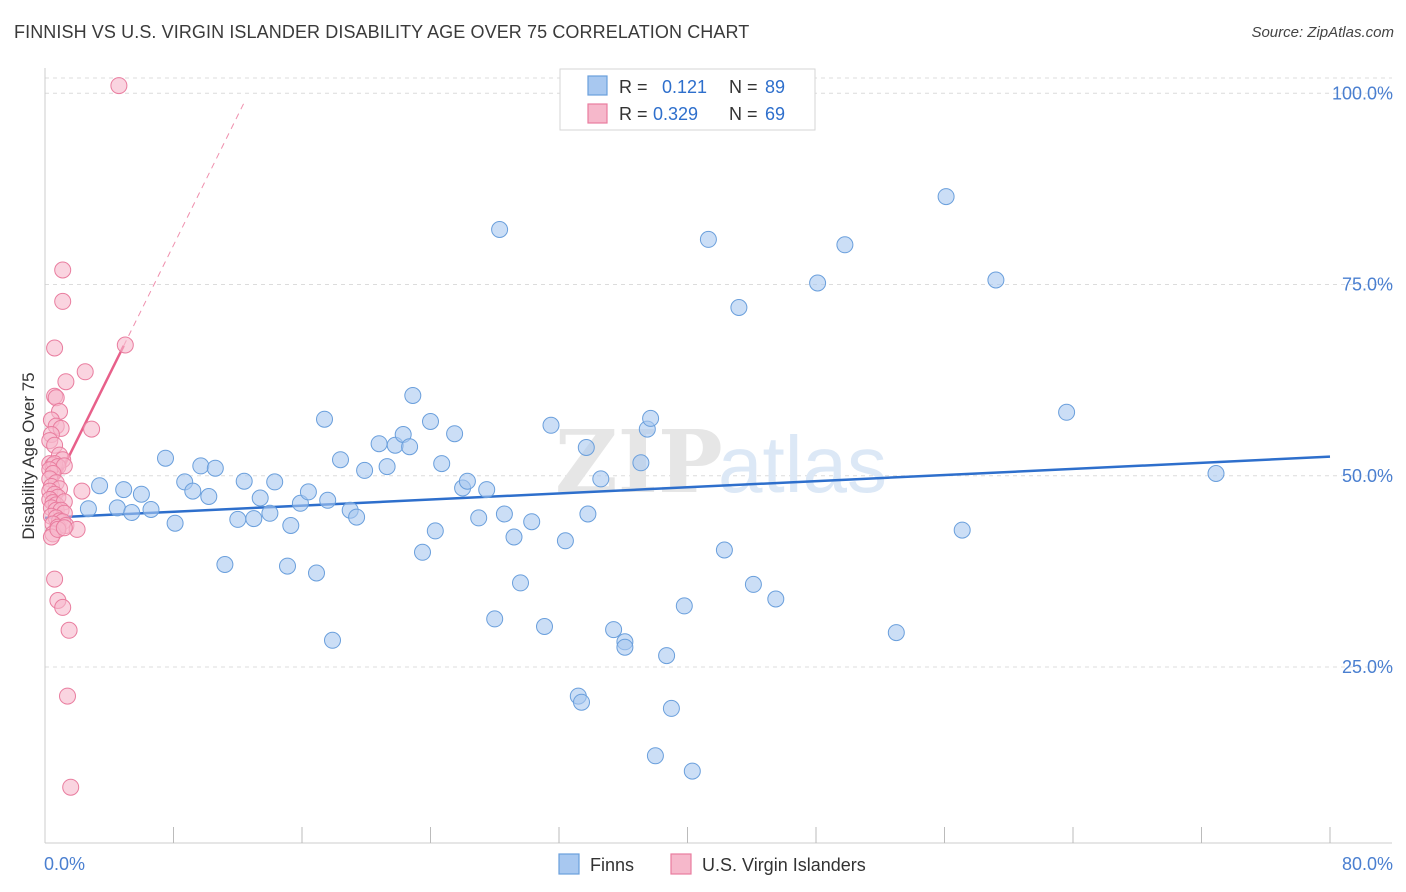 The image size is (1406, 892). Describe the element at coordinates (1367, 476) in the screenshot. I see `y-tick-label: 50.0%` at that location.